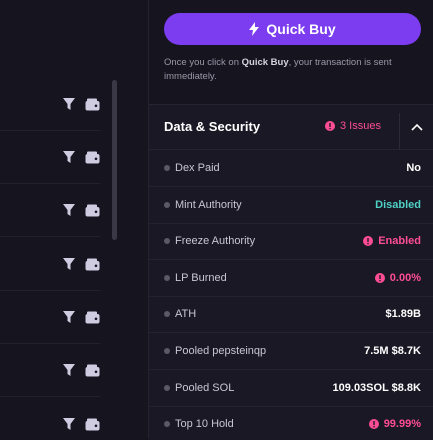 The height and width of the screenshot is (440, 433). I want to click on issues-badge: 3 Issues, so click(353, 126).